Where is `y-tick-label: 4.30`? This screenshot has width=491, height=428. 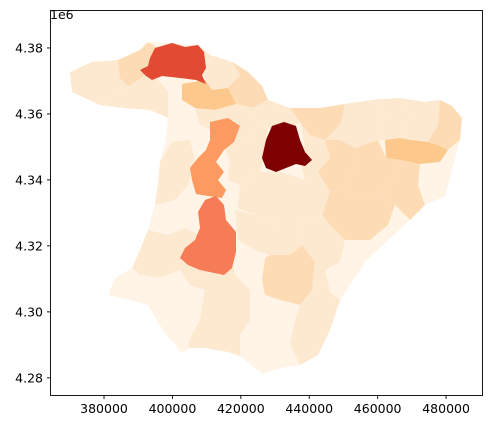 y-tick-label: 4.30 is located at coordinates (29, 311).